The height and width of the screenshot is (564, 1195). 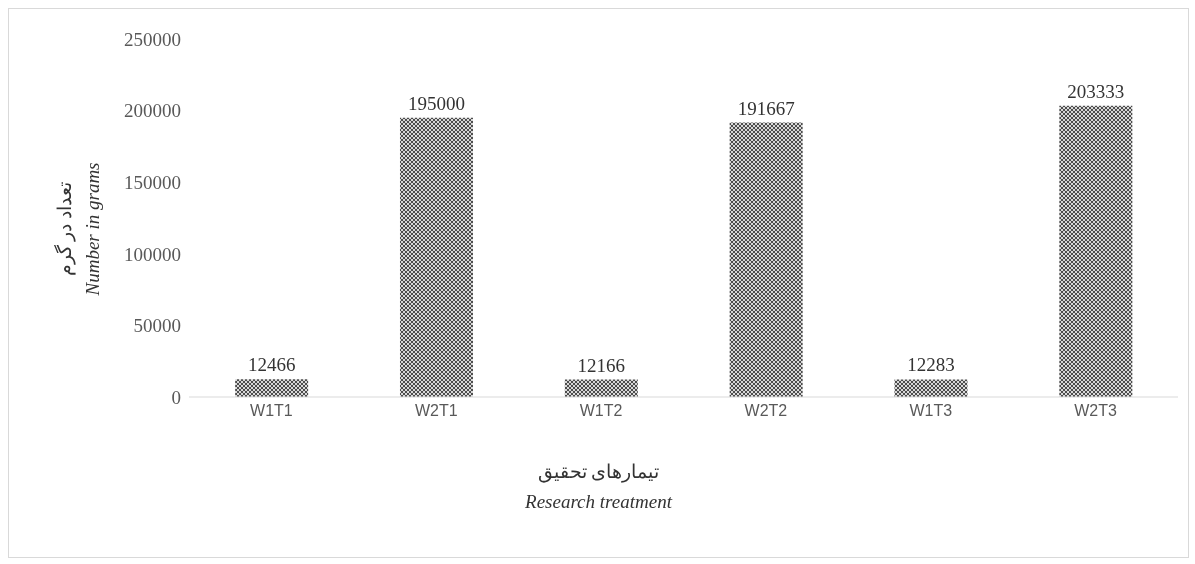 I want to click on x-tick-label: W1T3, so click(x=931, y=411).